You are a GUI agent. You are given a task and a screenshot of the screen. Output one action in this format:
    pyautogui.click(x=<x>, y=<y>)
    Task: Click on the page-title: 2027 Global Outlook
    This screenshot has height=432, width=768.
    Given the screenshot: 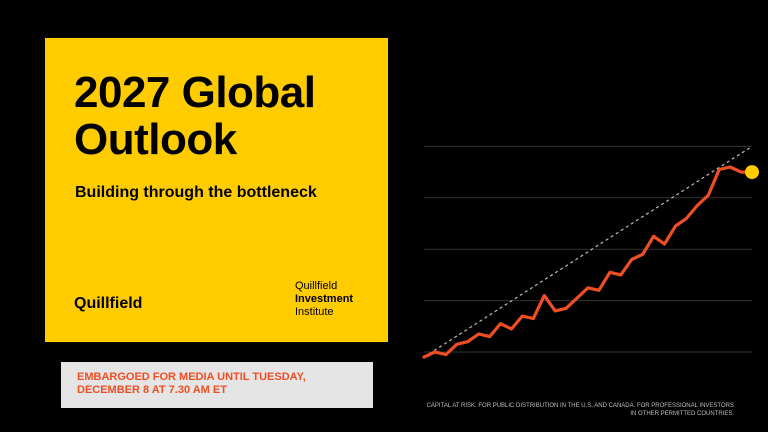 What is the action you would take?
    pyautogui.click(x=195, y=116)
    